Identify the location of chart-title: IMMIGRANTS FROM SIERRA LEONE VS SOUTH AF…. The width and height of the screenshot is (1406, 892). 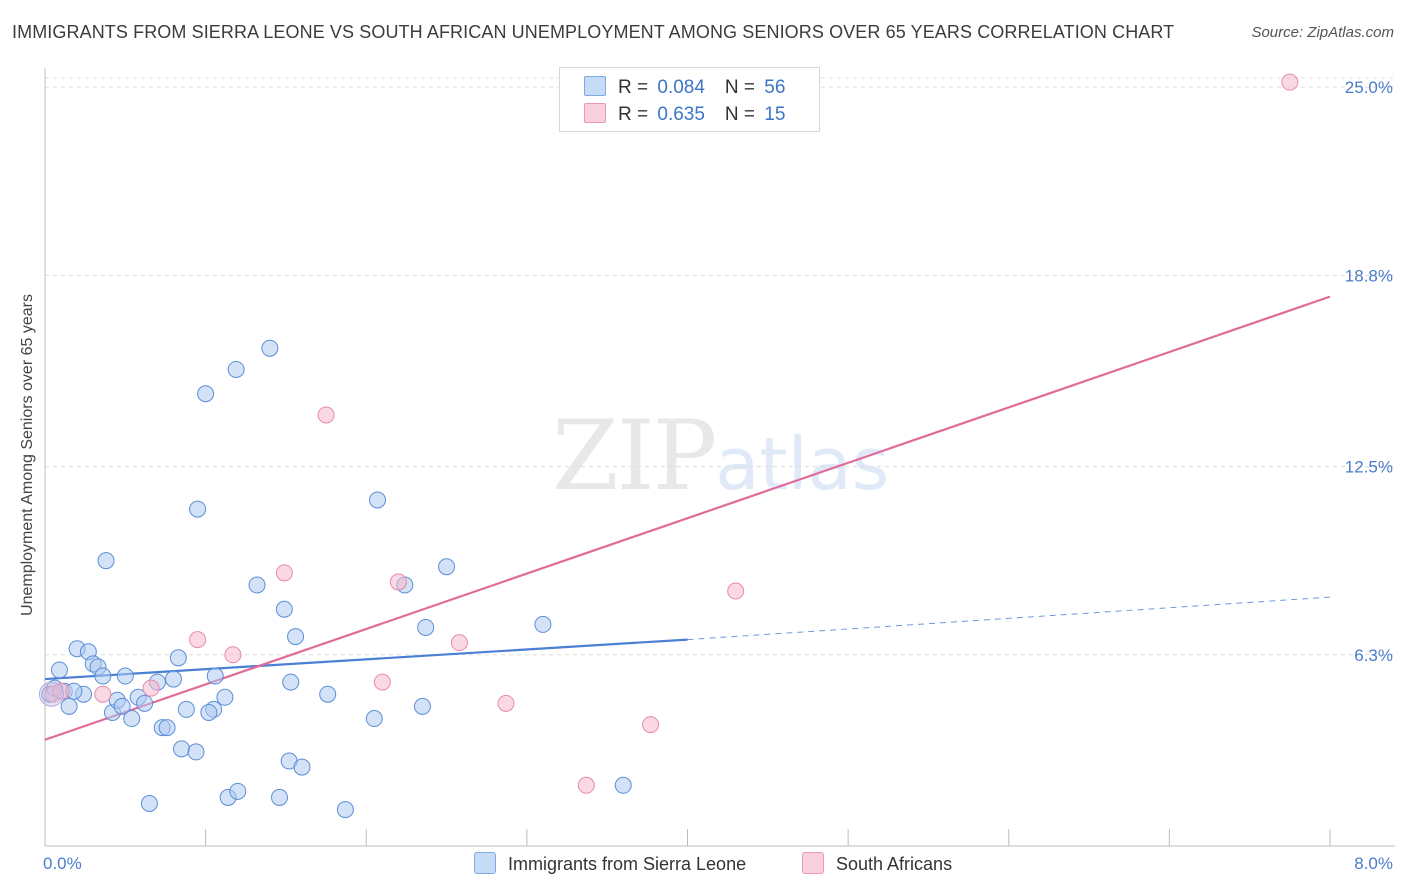
(593, 32).